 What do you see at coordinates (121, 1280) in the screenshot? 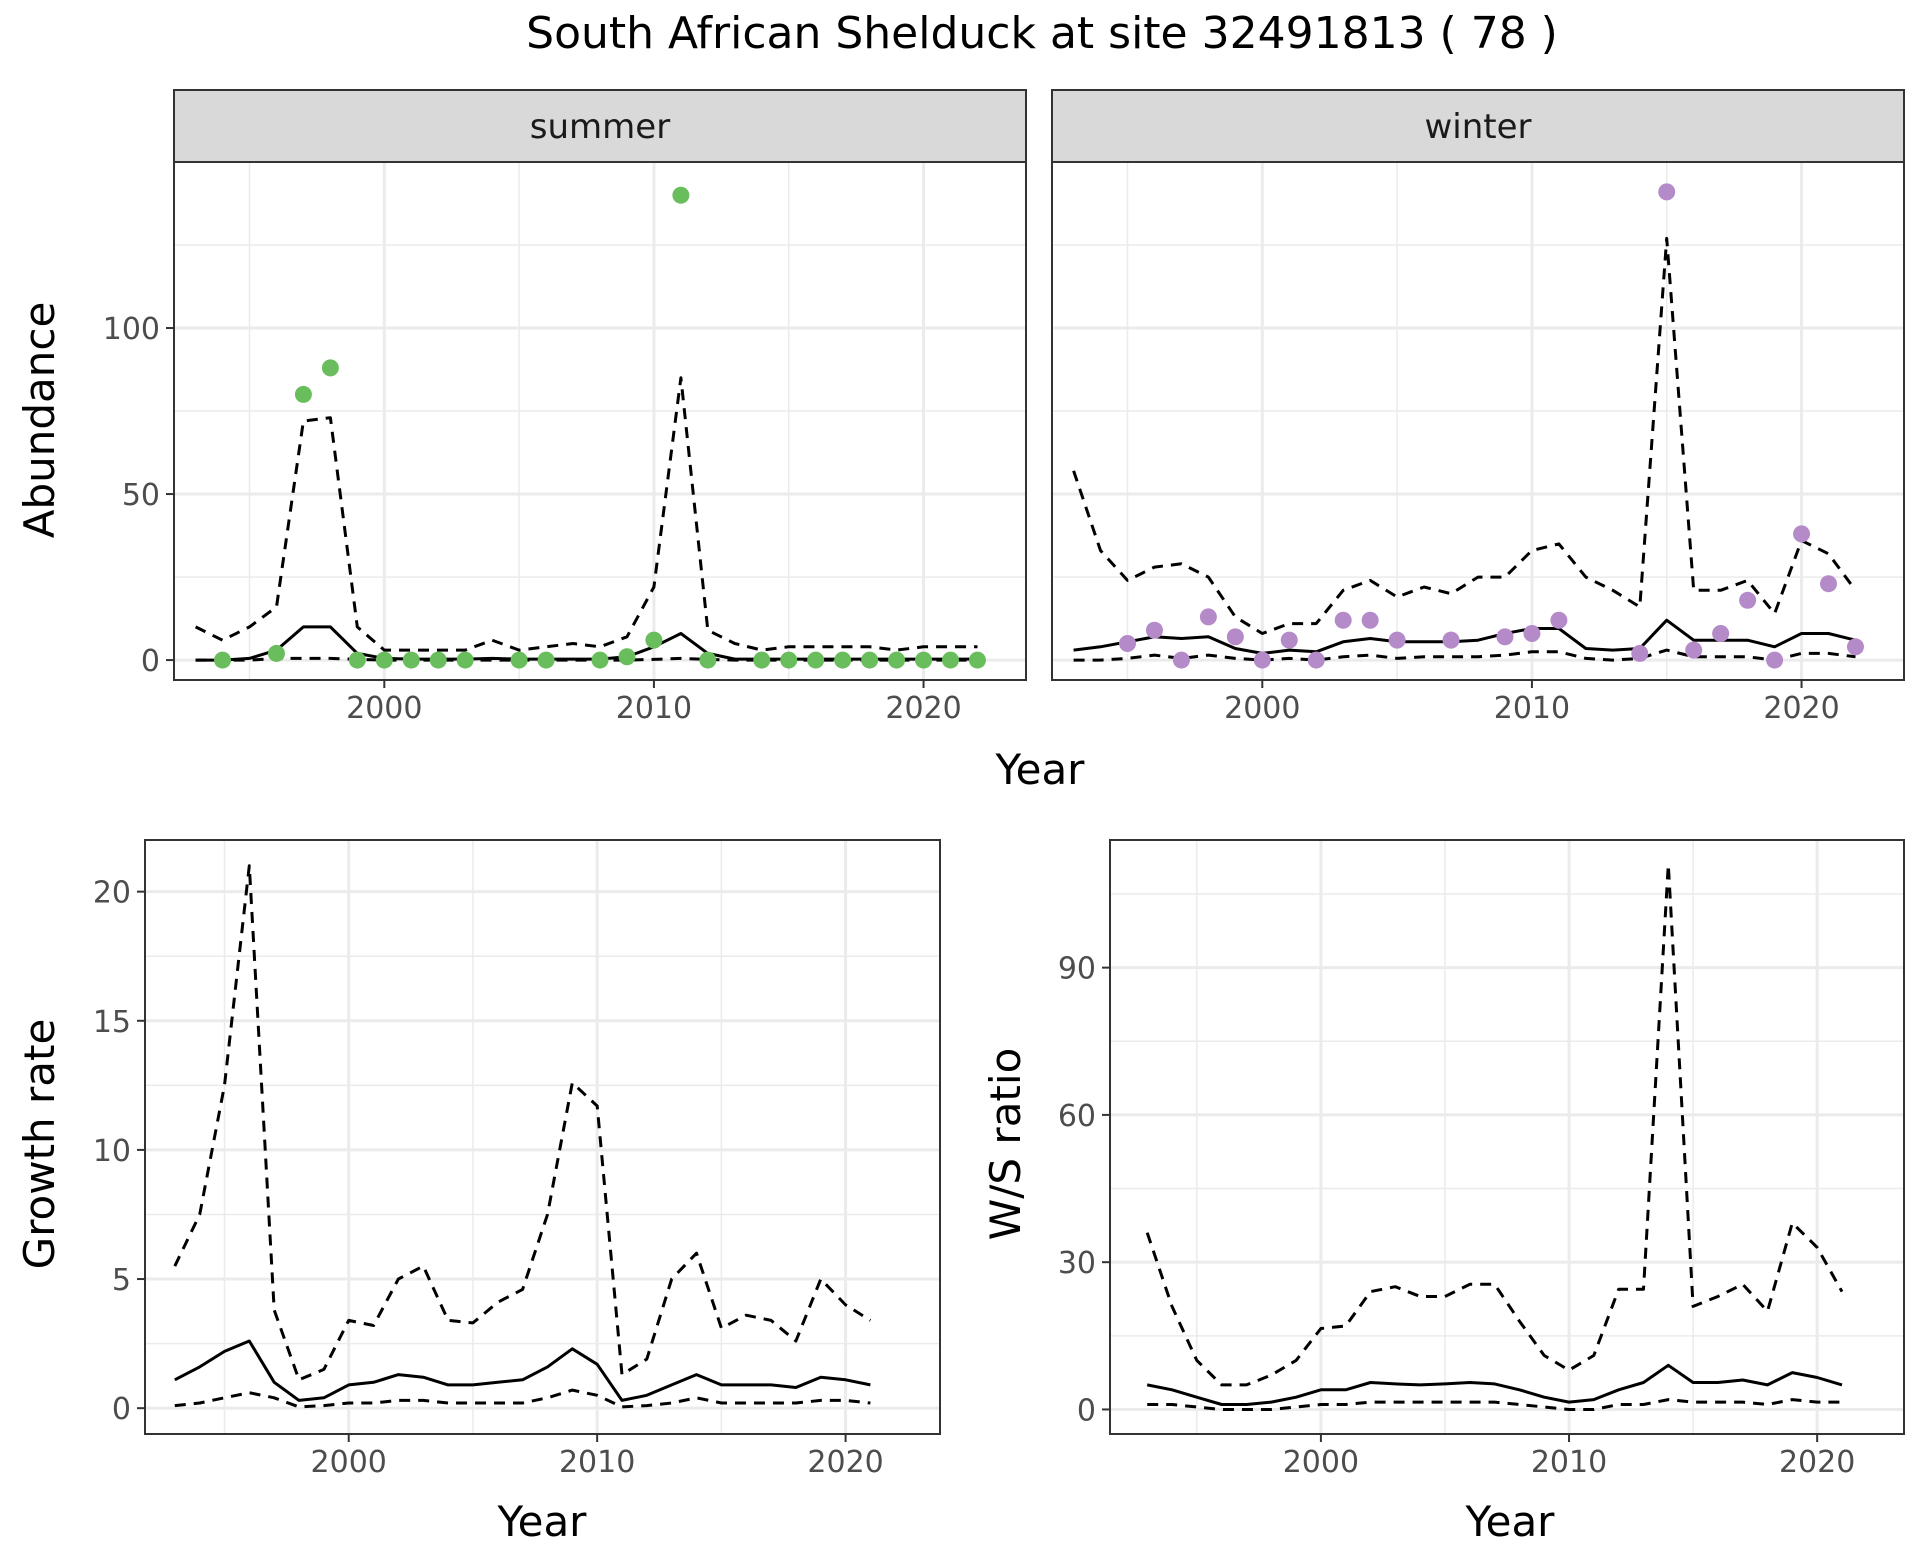
I see `y-tick-label: 5` at bounding box center [121, 1280].